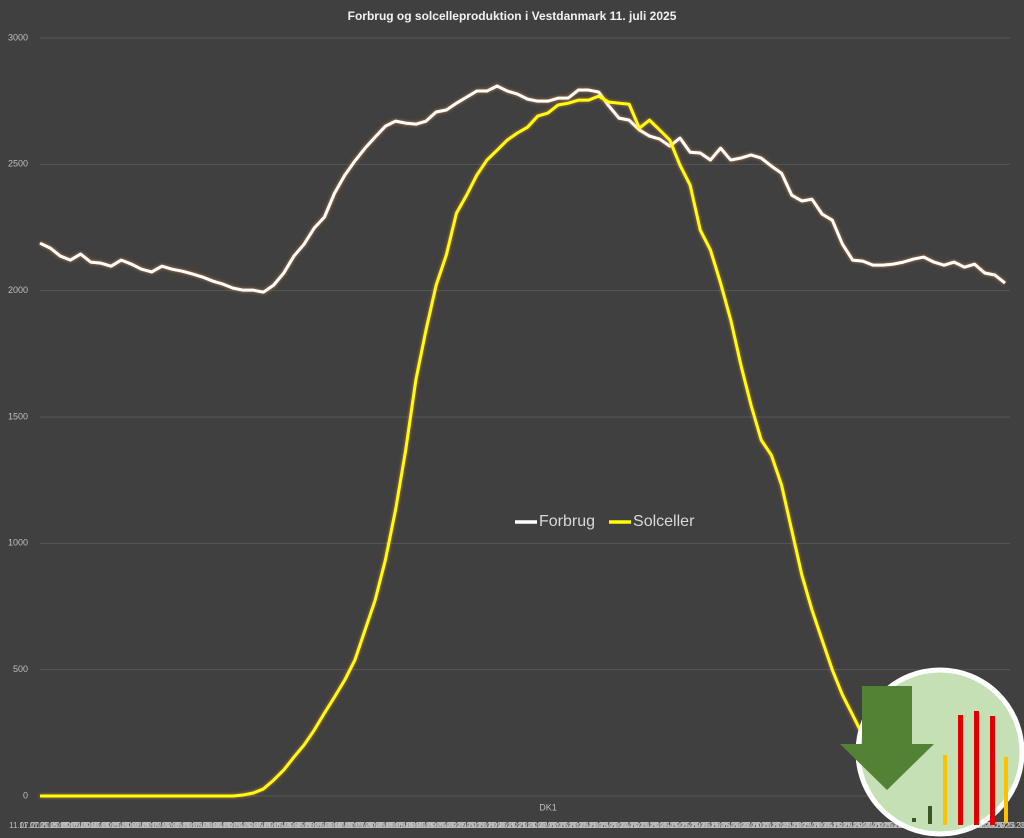  What do you see at coordinates (345, 825) in the screenshot?
I see `x-tick-label: 11.07.2025 07:30` at bounding box center [345, 825].